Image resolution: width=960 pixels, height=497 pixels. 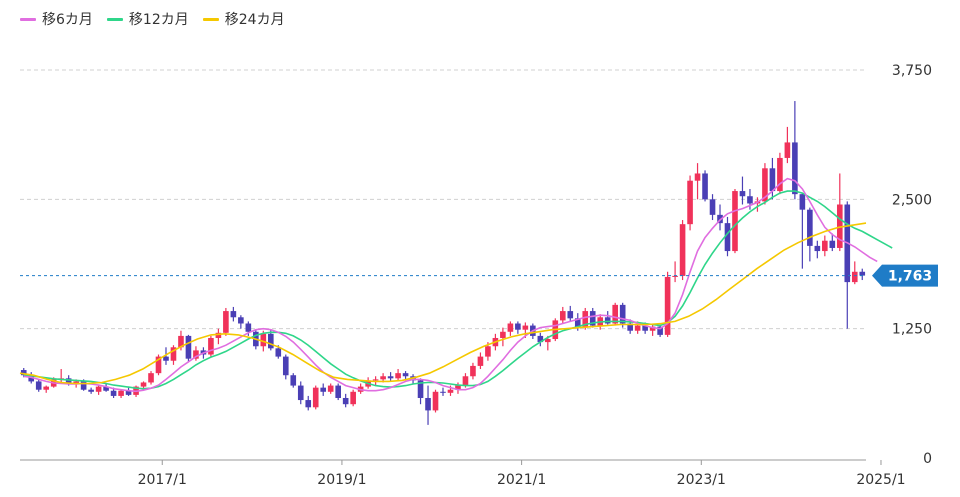 I want to click on last-price-label: 1,763, so click(x=910, y=277).